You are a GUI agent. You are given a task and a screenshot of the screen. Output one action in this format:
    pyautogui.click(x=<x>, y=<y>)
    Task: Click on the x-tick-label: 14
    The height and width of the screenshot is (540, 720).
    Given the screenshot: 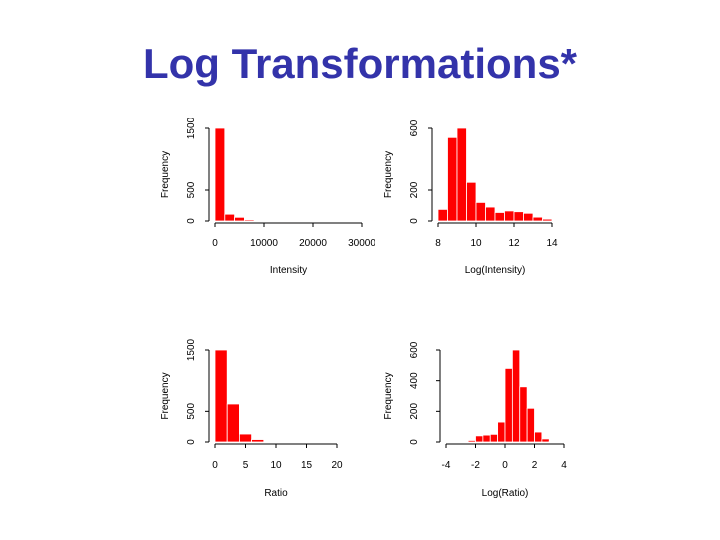 What is the action you would take?
    pyautogui.click(x=552, y=243)
    